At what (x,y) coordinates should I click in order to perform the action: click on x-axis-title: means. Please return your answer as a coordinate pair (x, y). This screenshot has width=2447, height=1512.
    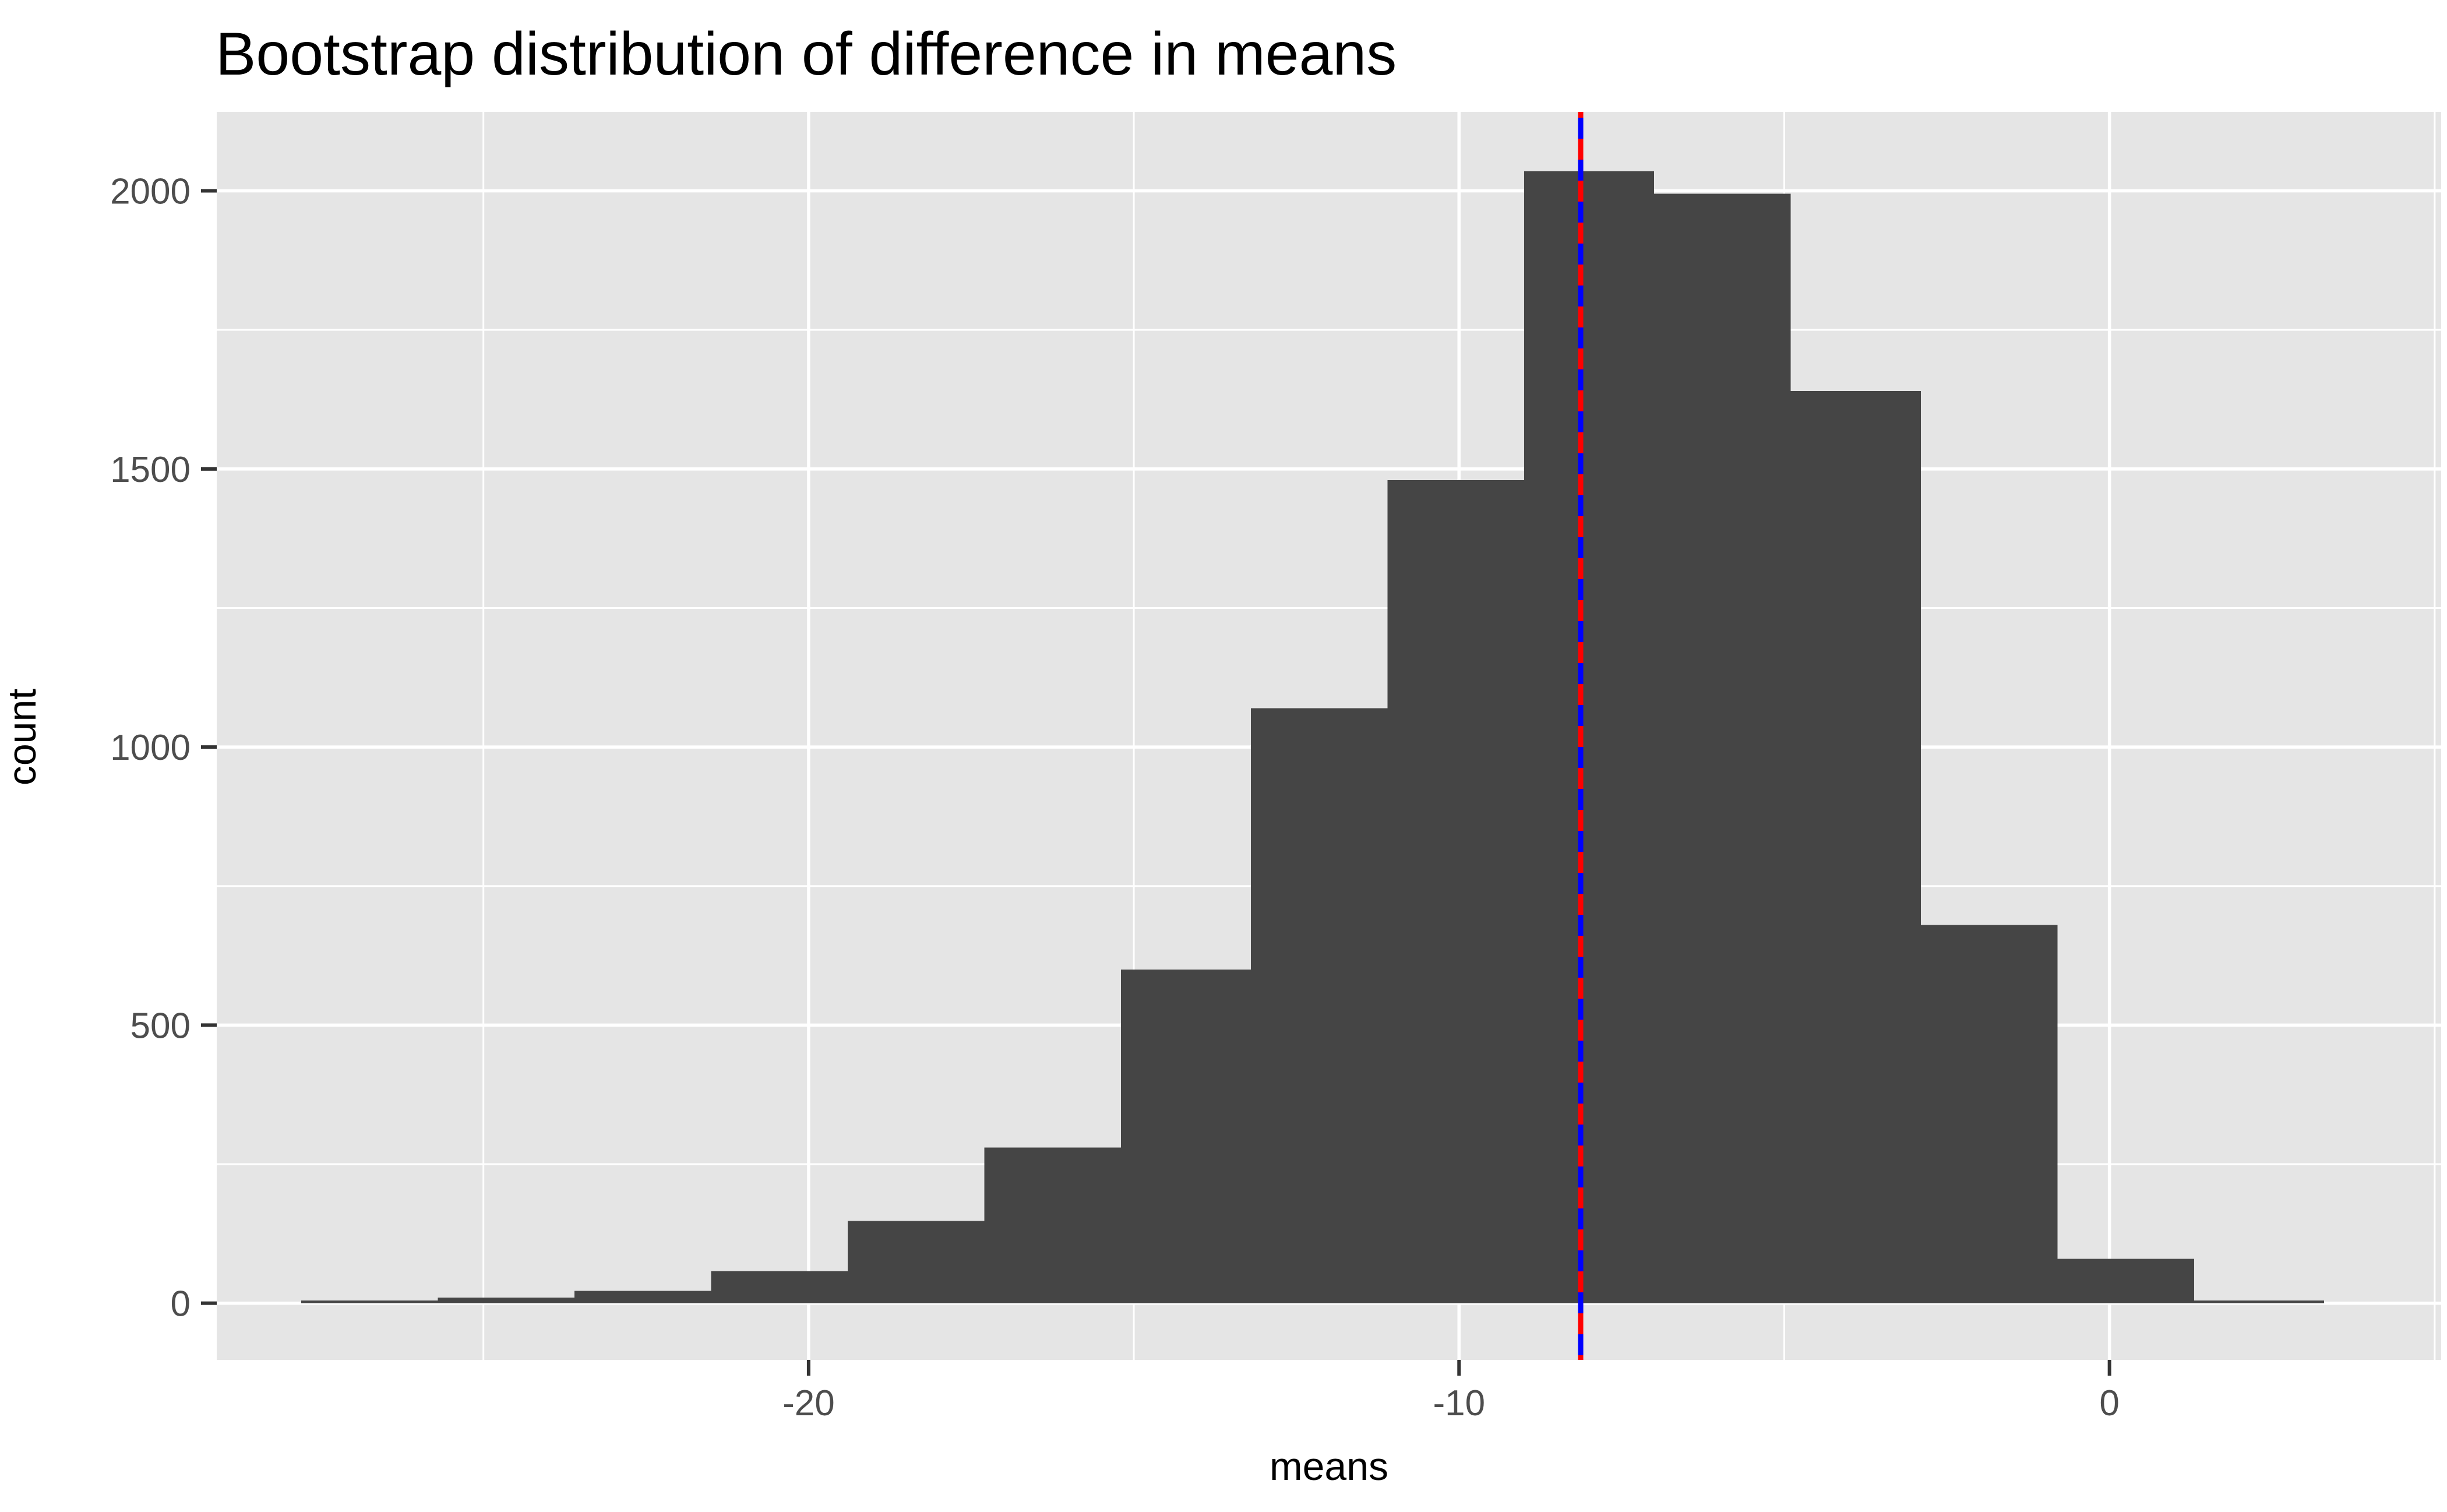
    Looking at the image, I should click on (1329, 1466).